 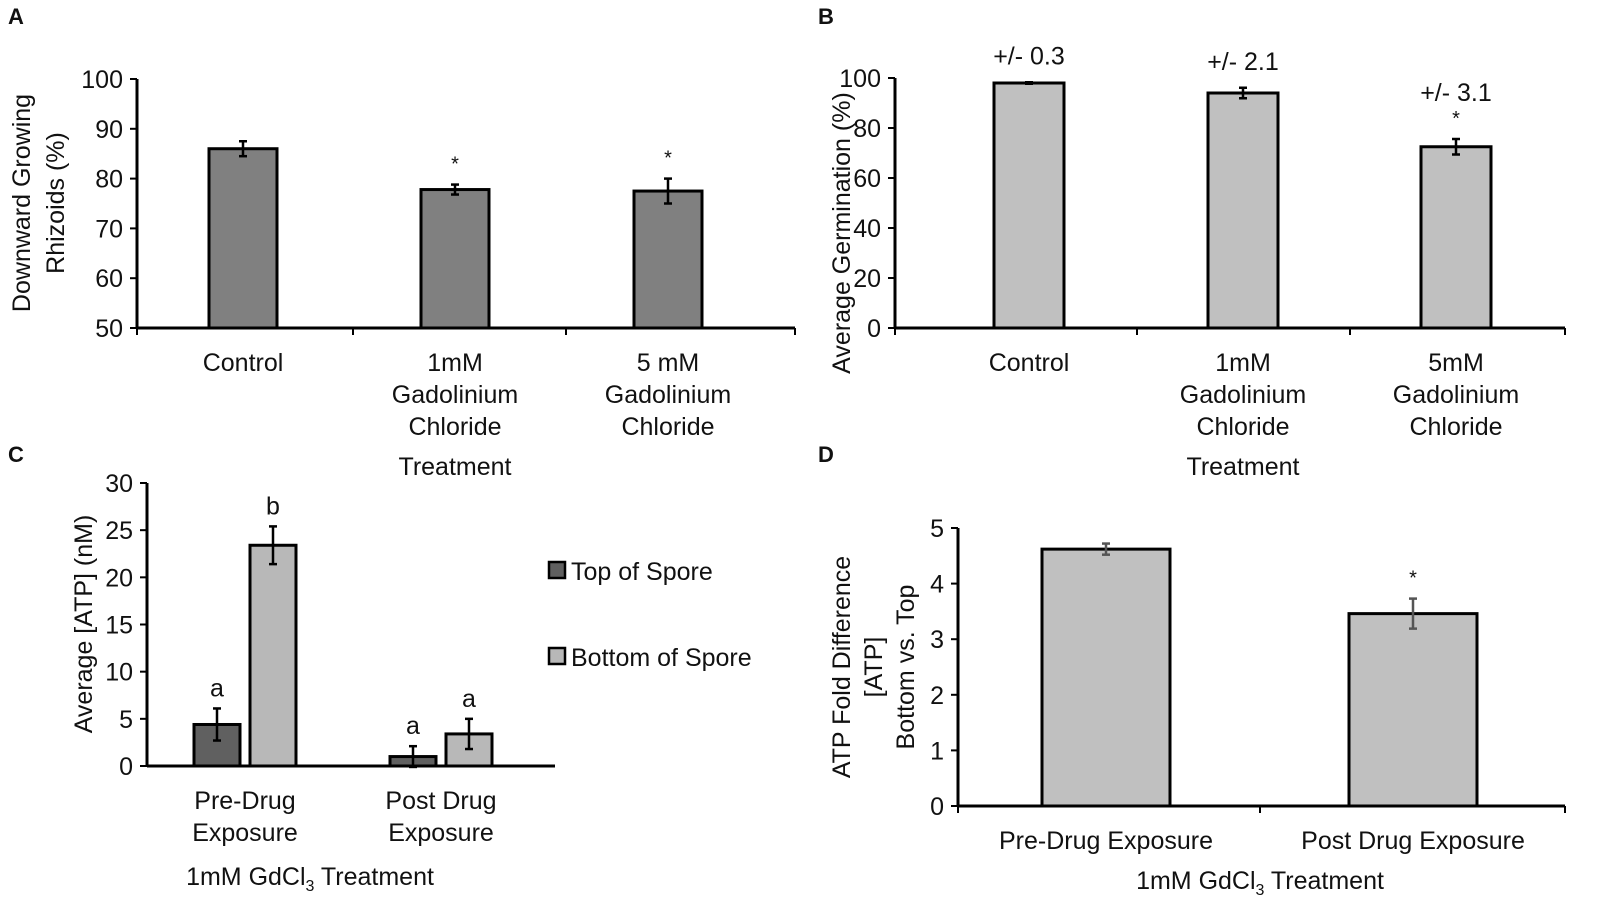 I want to click on y-tick-label: 25, so click(x=119, y=531).